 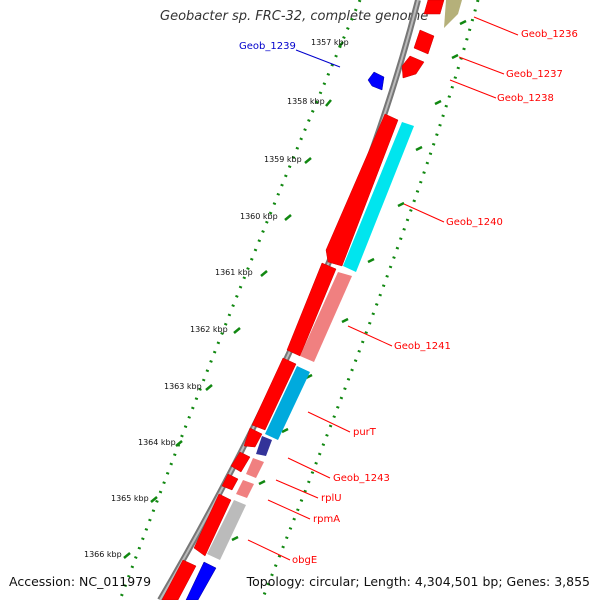 What do you see at coordinates (240, 462) in the screenshot?
I see `gene-arrow-rplu` at bounding box center [240, 462].